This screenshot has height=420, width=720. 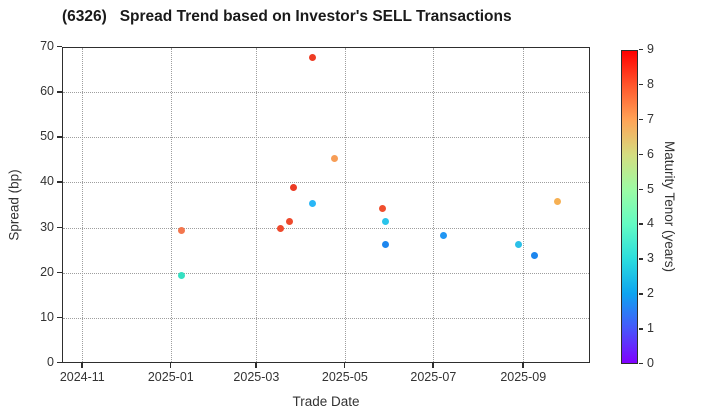 What do you see at coordinates (650, 188) in the screenshot?
I see `colorbar-tick-label: 5` at bounding box center [650, 188].